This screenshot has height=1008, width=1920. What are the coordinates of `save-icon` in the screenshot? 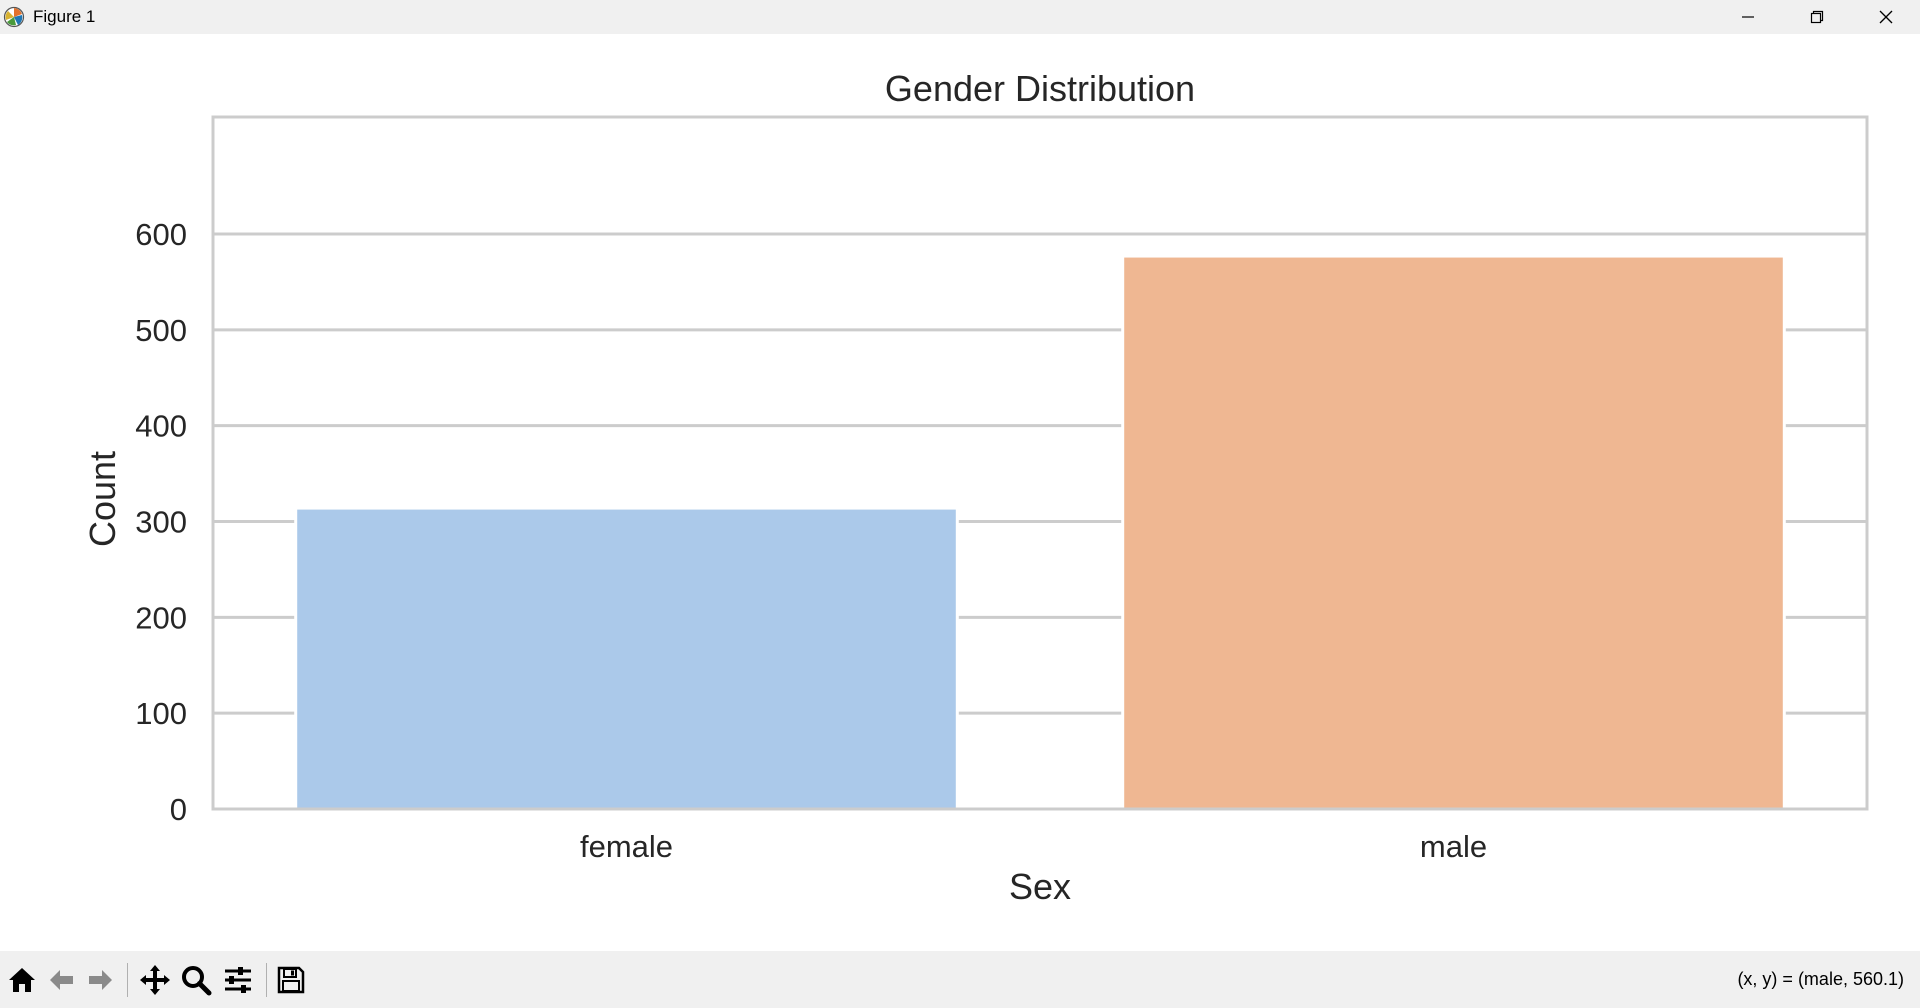 It's located at (291, 980).